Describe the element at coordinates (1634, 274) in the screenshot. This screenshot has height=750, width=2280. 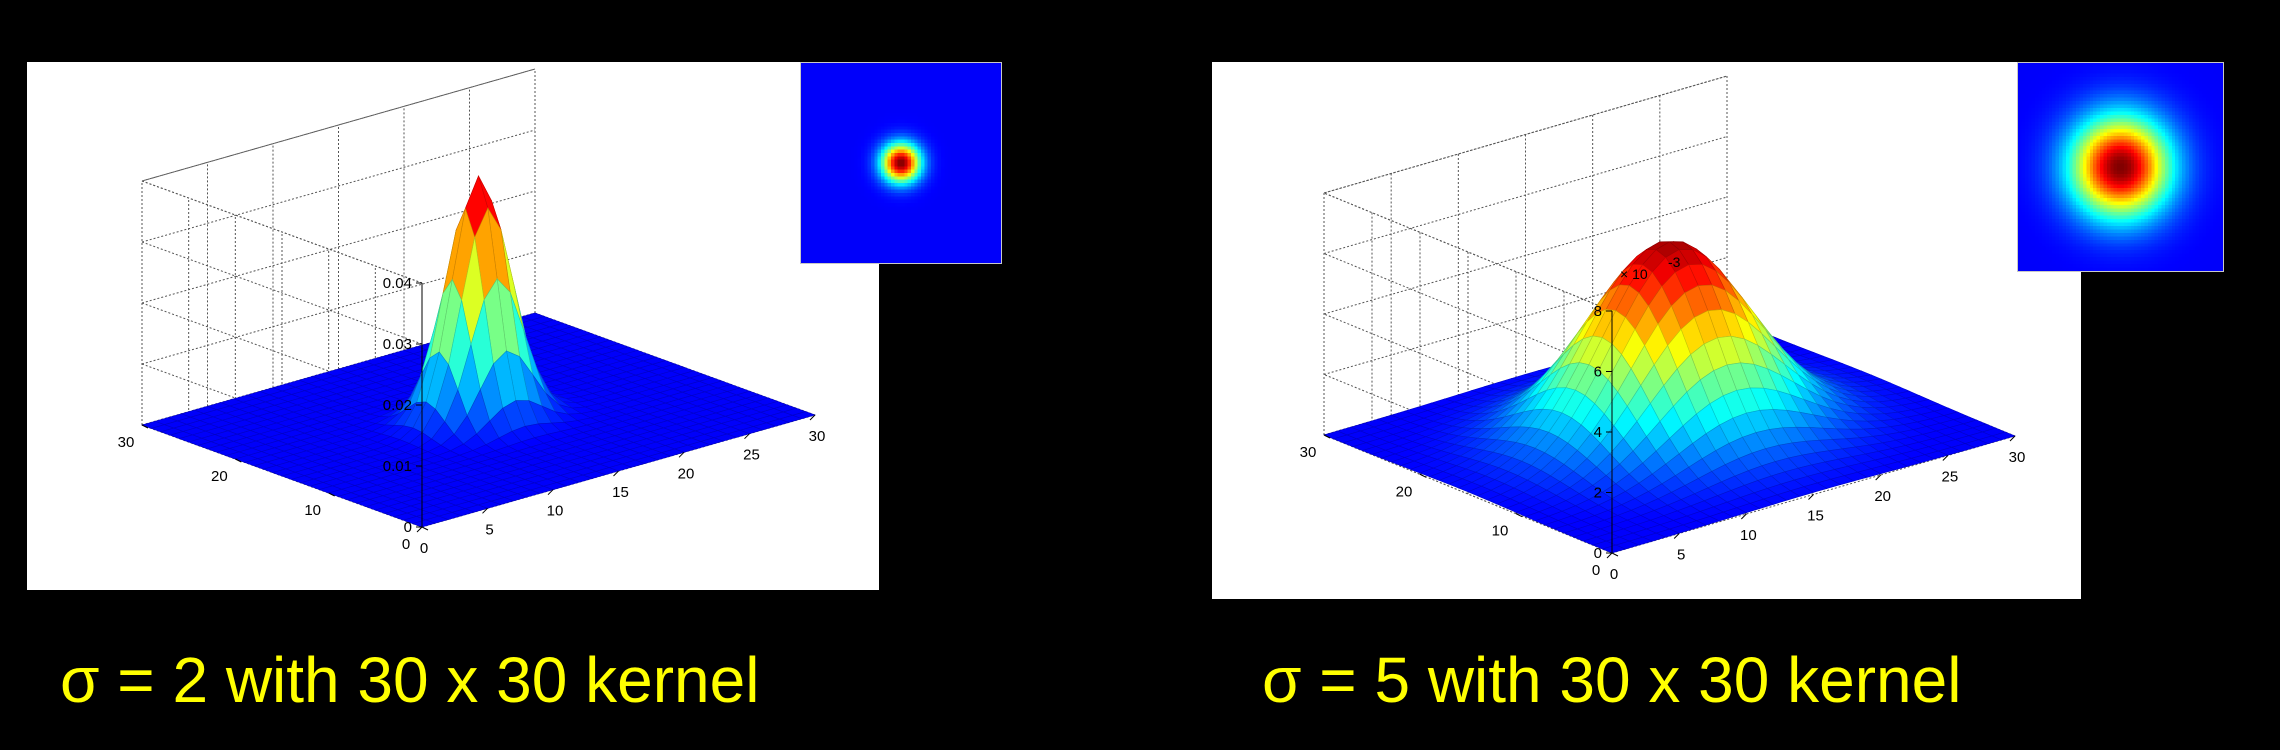
I see `z-multiplier-label: × 10` at that location.